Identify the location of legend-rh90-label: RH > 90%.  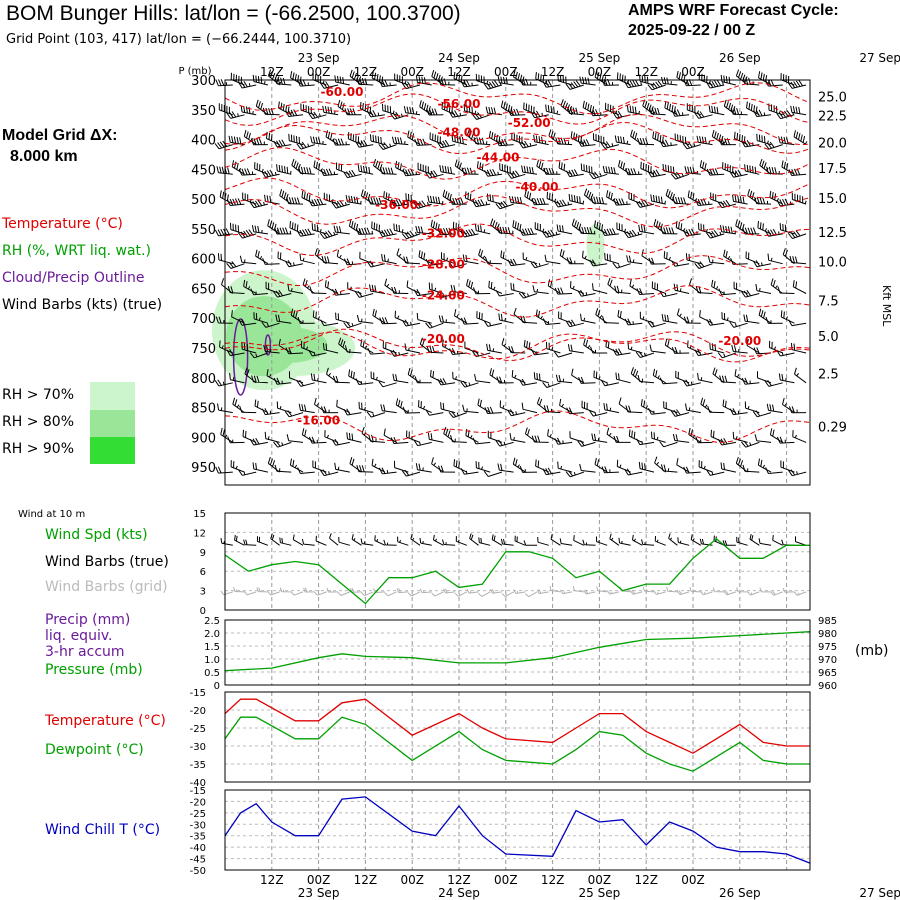
(38, 449).